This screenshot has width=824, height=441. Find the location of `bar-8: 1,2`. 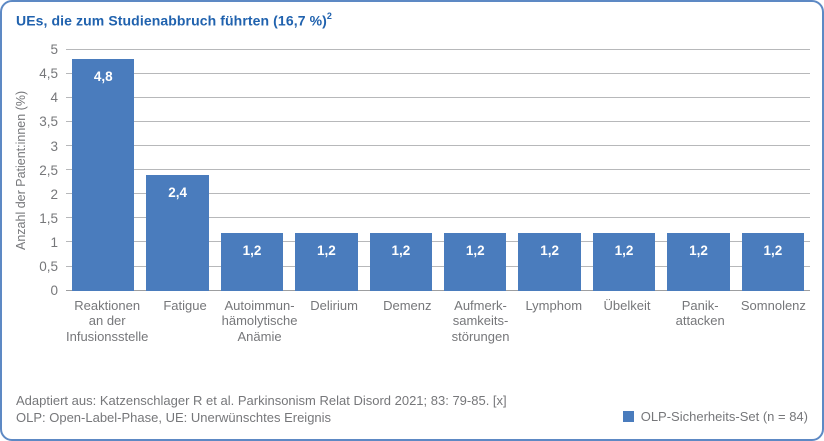

bar-8: 1,2 is located at coordinates (624, 261).